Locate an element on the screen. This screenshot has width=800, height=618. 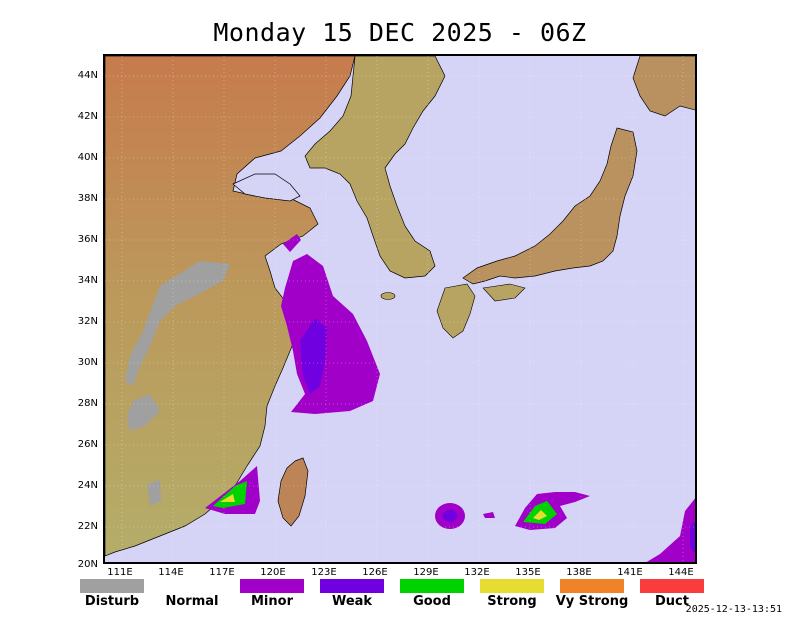
honshu is located at coordinates (550, 206).